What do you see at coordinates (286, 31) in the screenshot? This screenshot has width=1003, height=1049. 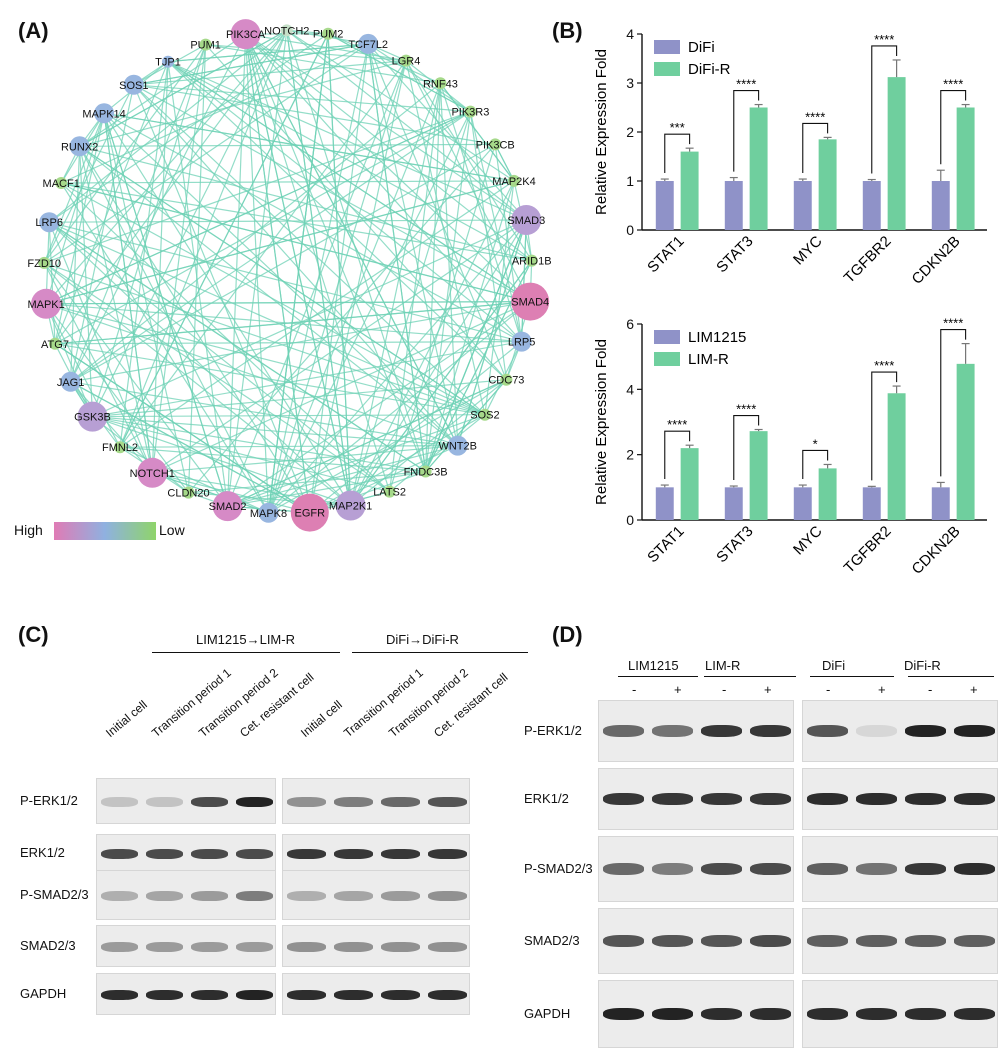 I see `network-node-label: NOTCH2` at bounding box center [286, 31].